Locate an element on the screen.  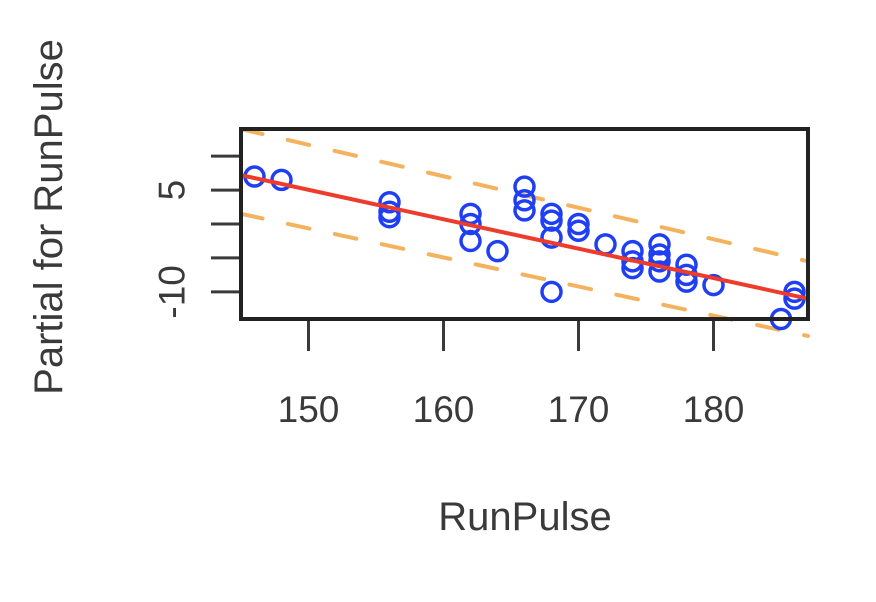
x-tick-label: 160 is located at coordinates (444, 409).